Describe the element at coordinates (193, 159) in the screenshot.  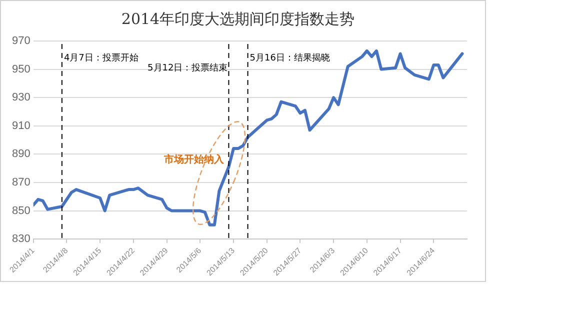
I see `annotation: 市场开始纳入` at that location.